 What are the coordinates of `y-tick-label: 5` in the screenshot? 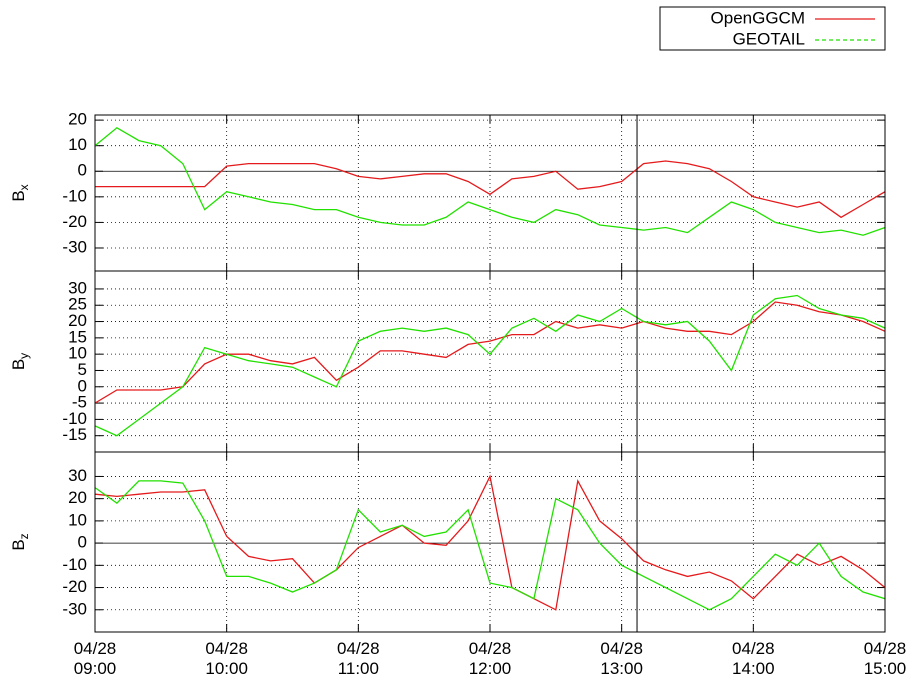 It's located at (82, 369).